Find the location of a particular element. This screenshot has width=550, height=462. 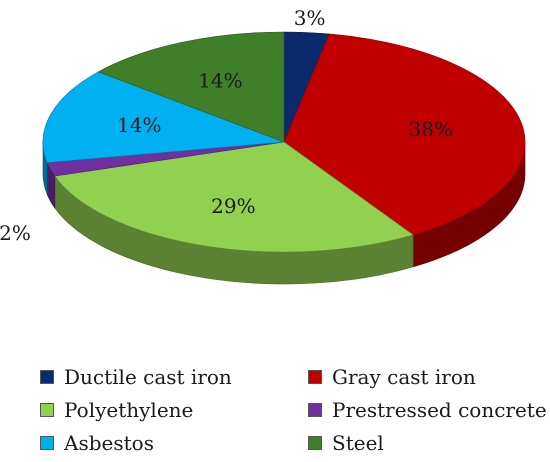

legend-item-gray-cast-iron: Gray cast iron is located at coordinates (392, 377).